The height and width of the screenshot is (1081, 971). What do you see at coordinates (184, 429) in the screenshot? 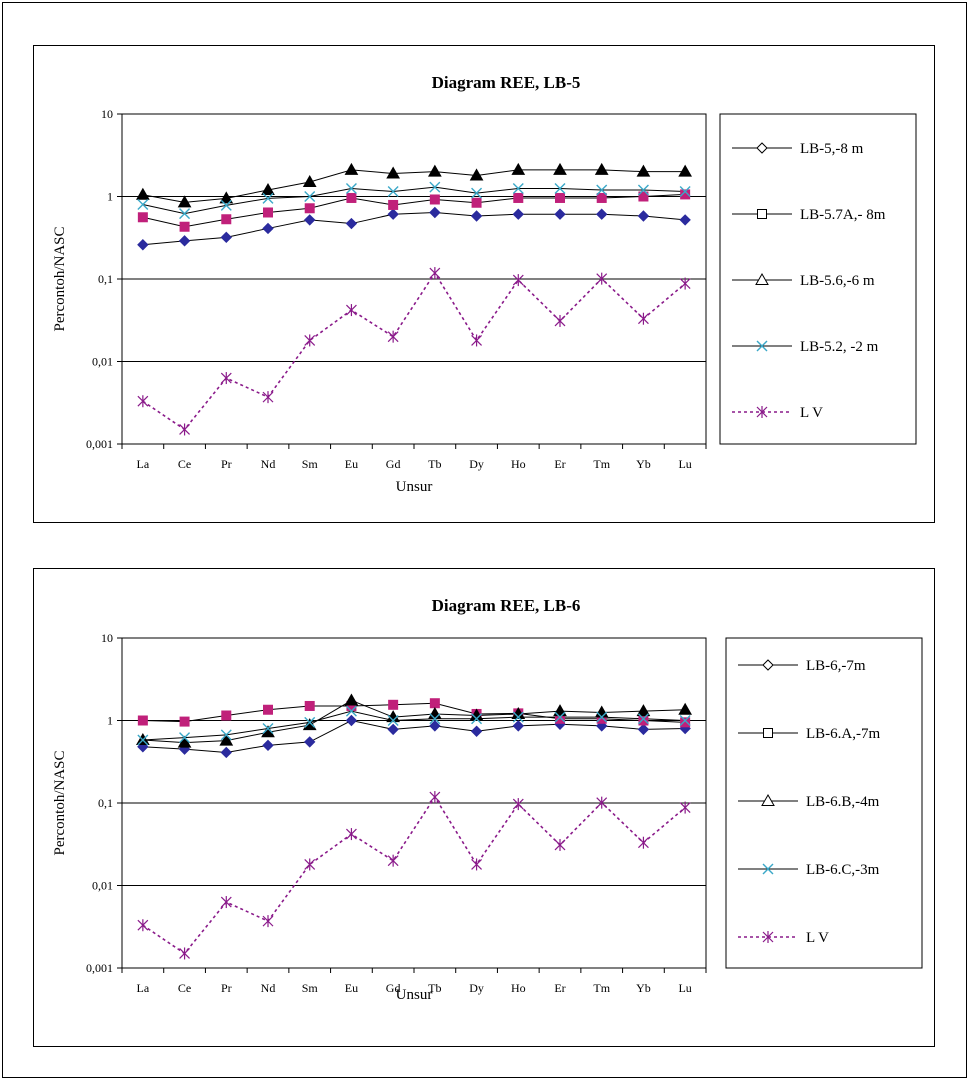
I see `chart1-point-l-v-ce` at bounding box center [184, 429].